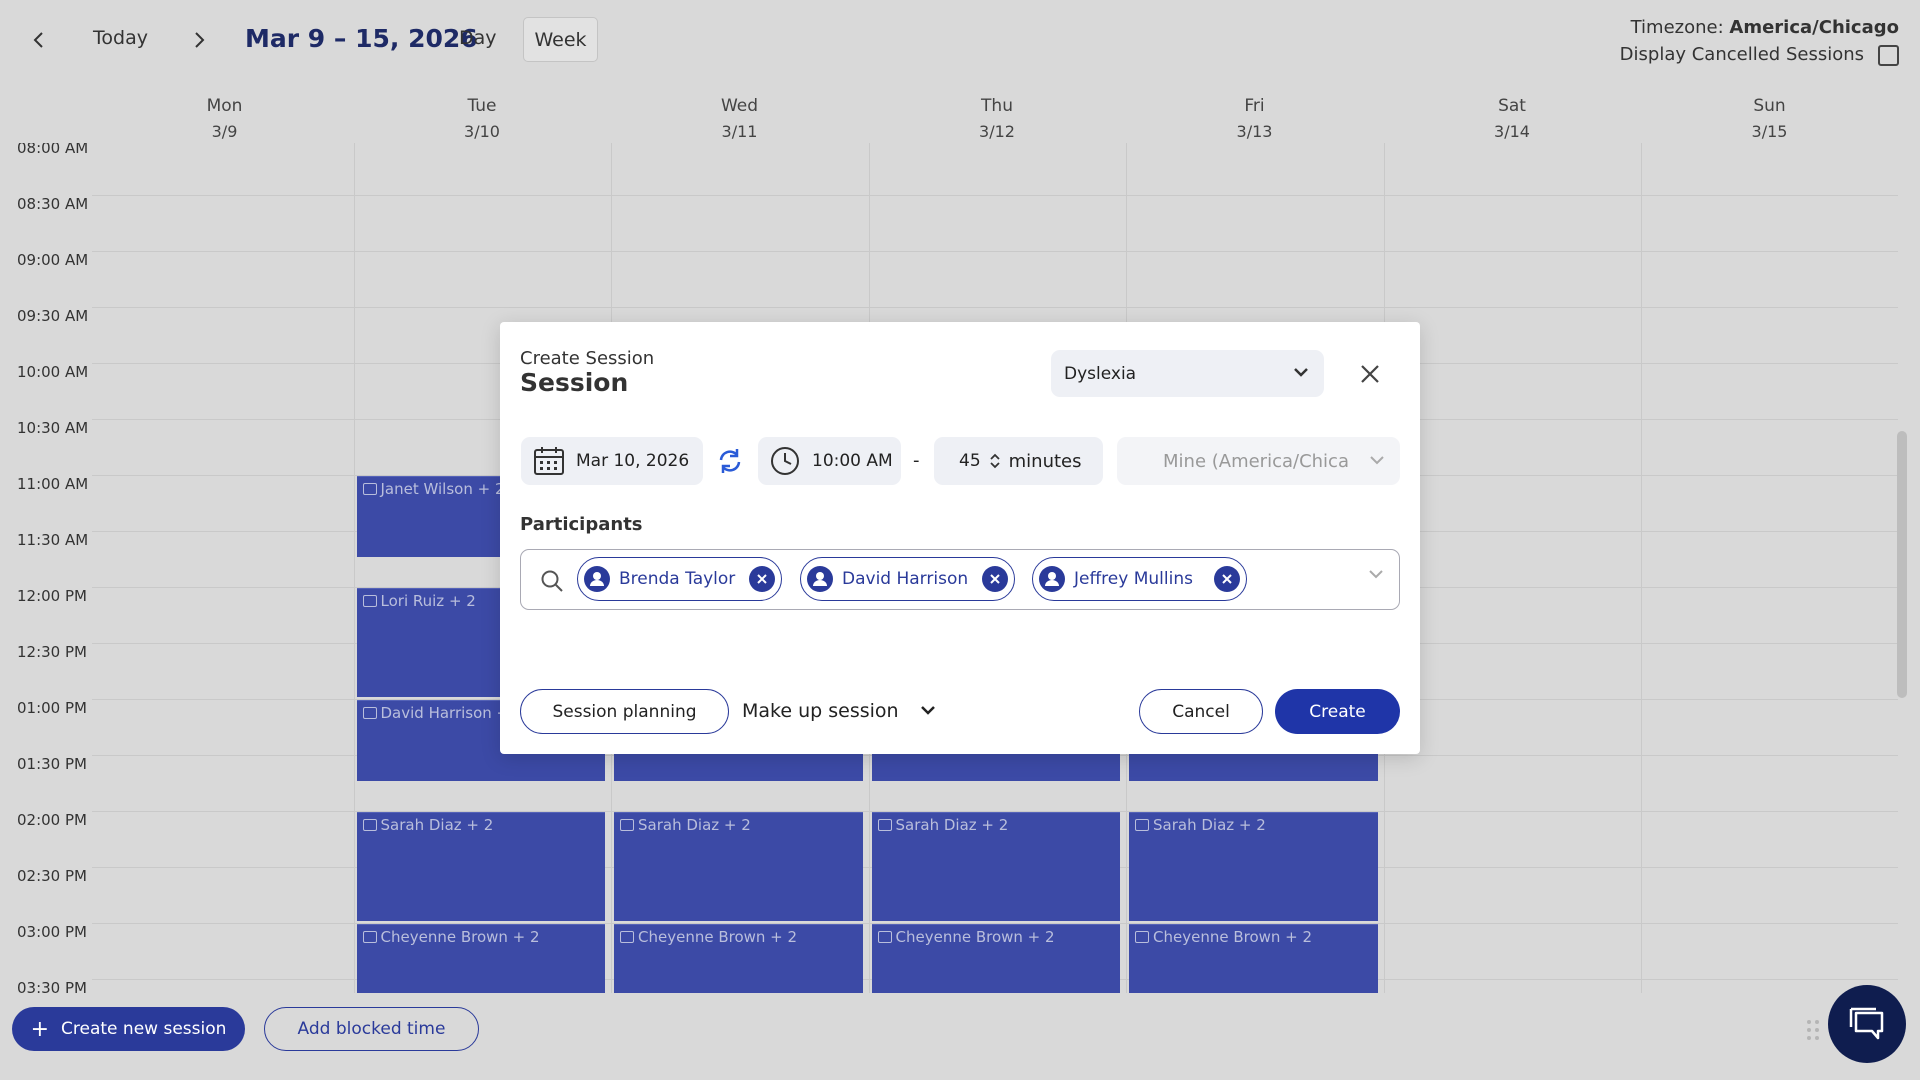  I want to click on day-name: Fri, so click(1254, 106).